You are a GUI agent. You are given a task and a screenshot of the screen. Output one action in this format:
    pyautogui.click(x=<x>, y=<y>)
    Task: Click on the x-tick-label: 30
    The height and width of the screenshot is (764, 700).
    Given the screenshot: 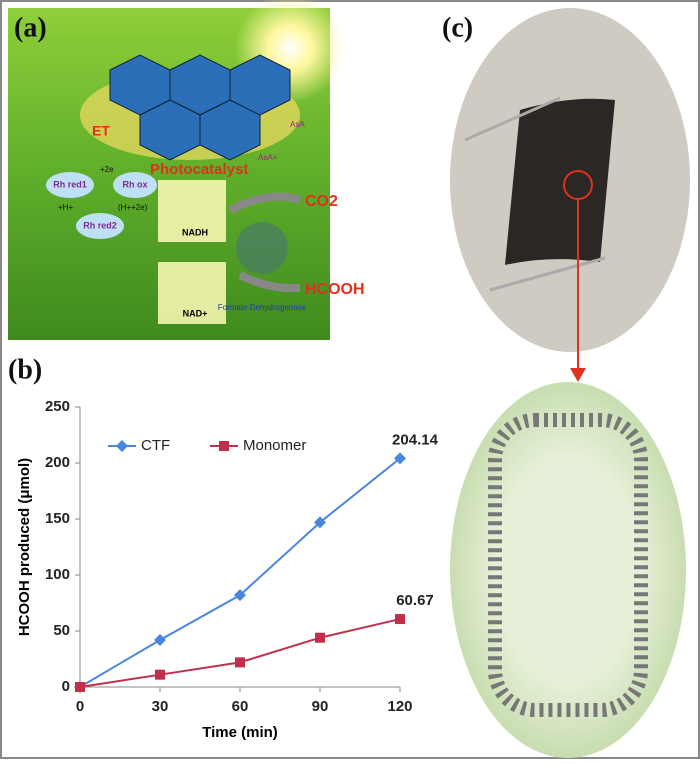 What is the action you would take?
    pyautogui.click(x=160, y=706)
    